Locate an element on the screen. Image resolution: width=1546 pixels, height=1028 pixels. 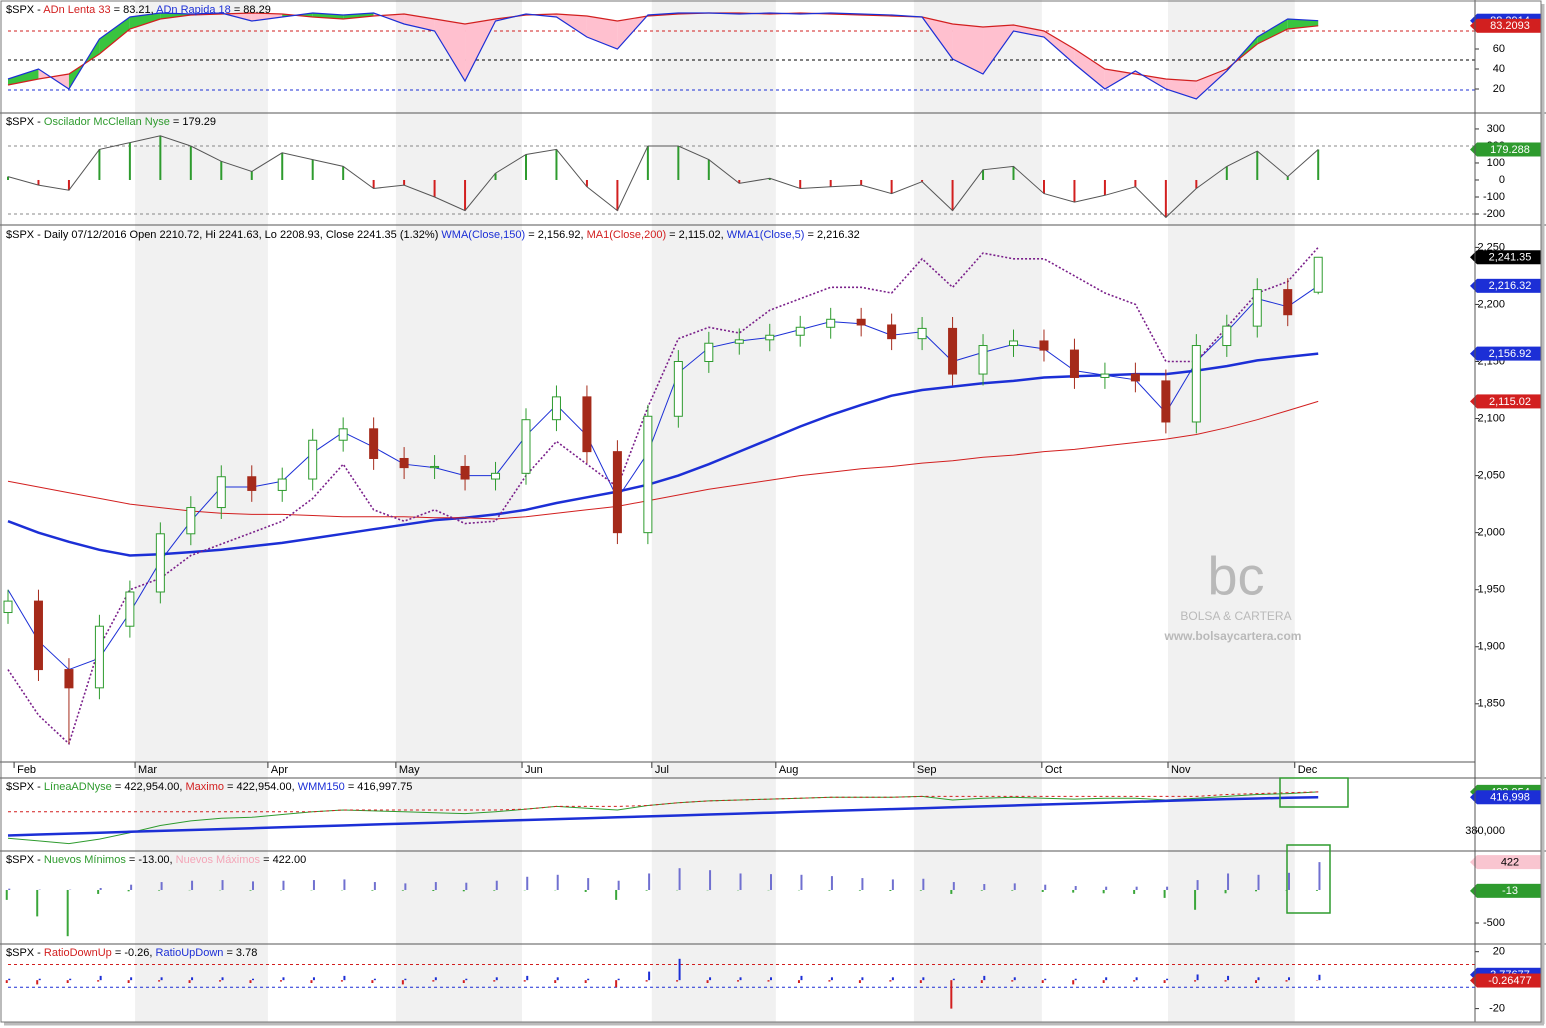
value-box-label: 2,115.02 is located at coordinates (1510, 402).